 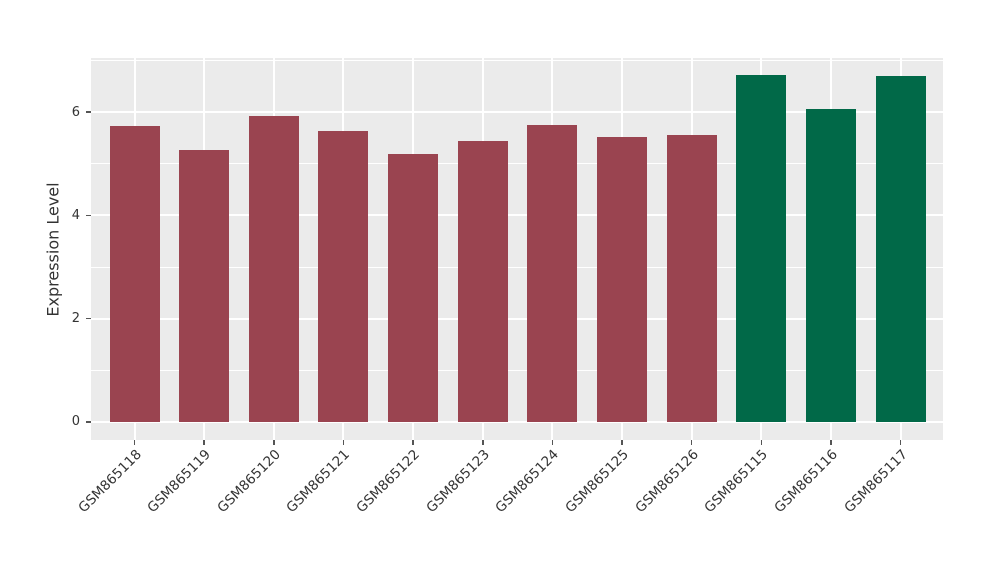 I want to click on y-tick-label: 6, so click(x=75, y=112).